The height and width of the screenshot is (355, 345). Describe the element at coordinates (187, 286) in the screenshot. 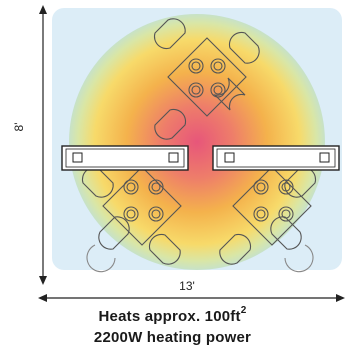

I see `width-label: 13'` at that location.